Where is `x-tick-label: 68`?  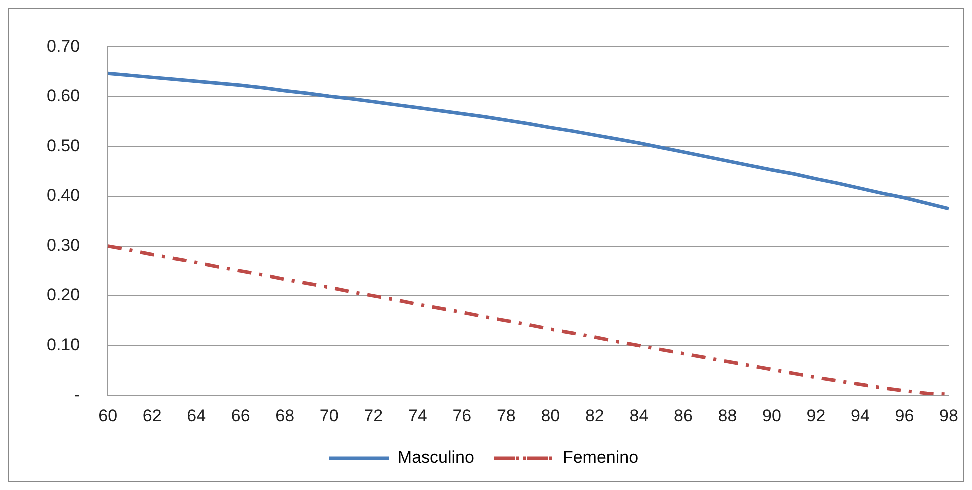 x-tick-label: 68 is located at coordinates (285, 416).